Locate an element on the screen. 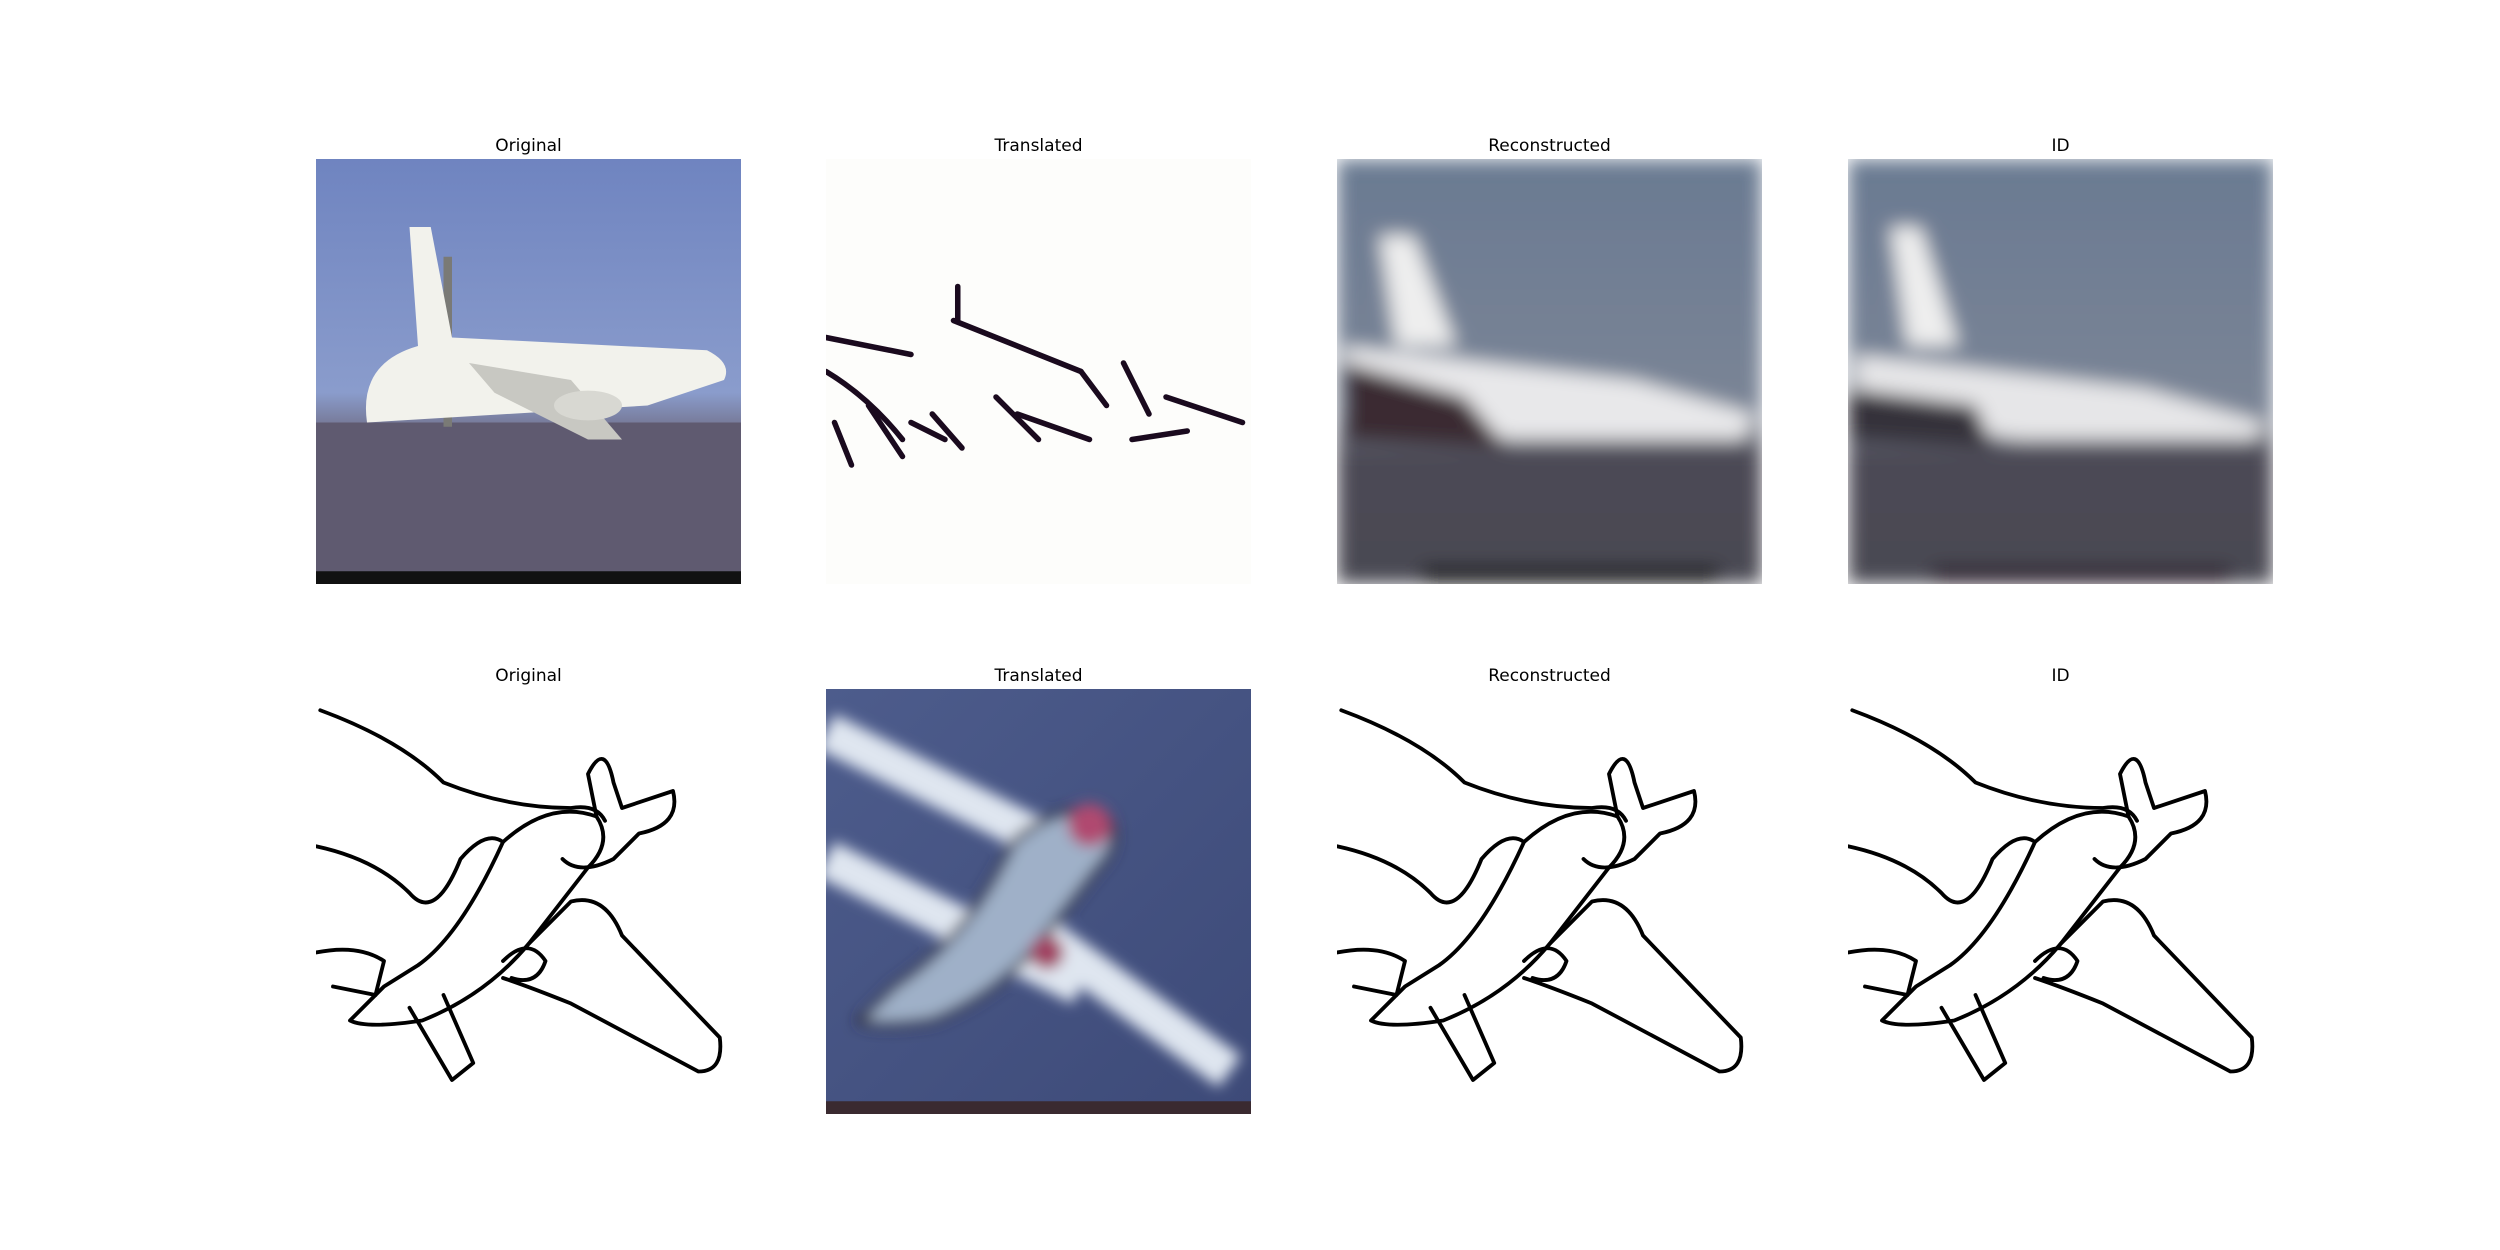 Image resolution: width=2500 pixels, height=1250 pixels. image-bg is located at coordinates (1038, 371).